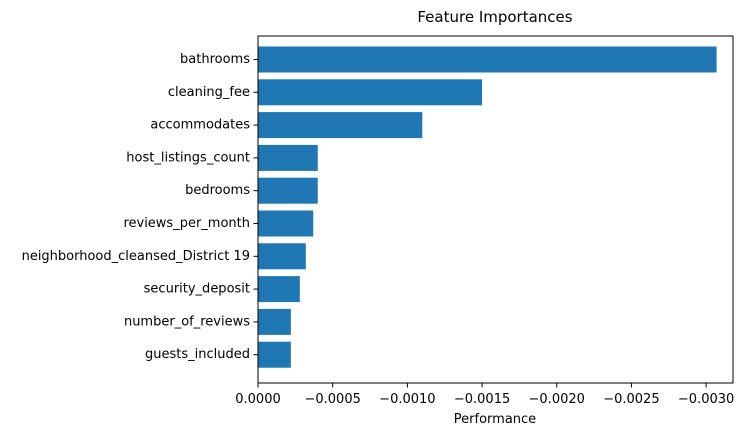  What do you see at coordinates (487, 59) in the screenshot?
I see `bar-bathrooms` at bounding box center [487, 59].